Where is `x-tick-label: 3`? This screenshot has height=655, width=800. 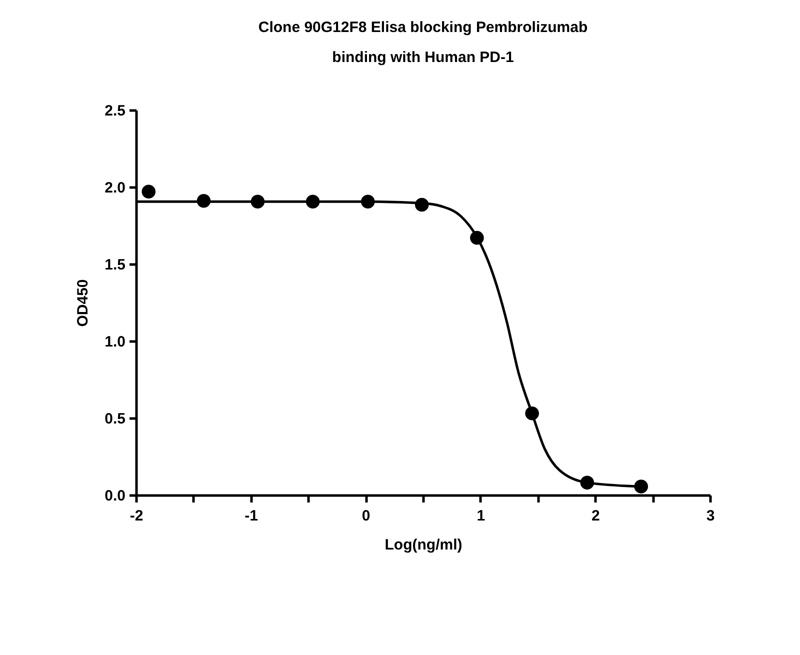
x-tick-label: 3 is located at coordinates (710, 516).